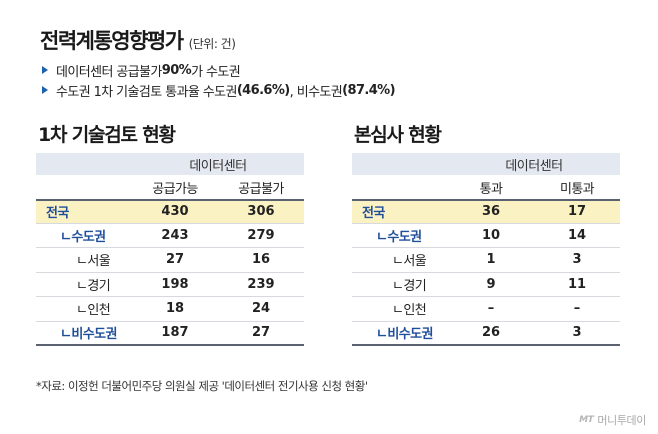 Image resolution: width=658 pixels, height=434 pixels. What do you see at coordinates (577, 235) in the screenshot?
I see `cell-value: 14` at bounding box center [577, 235].